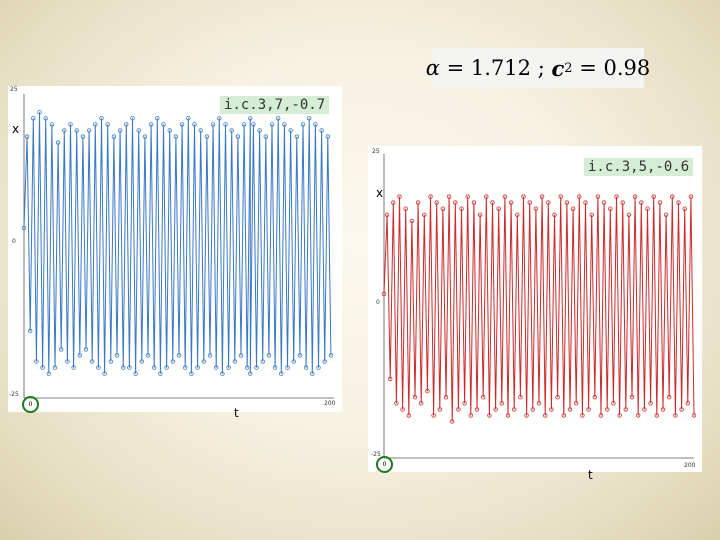 The height and width of the screenshot is (540, 720). Describe the element at coordinates (558, 68) in the screenshot. I see `c-symbol: c` at that location.